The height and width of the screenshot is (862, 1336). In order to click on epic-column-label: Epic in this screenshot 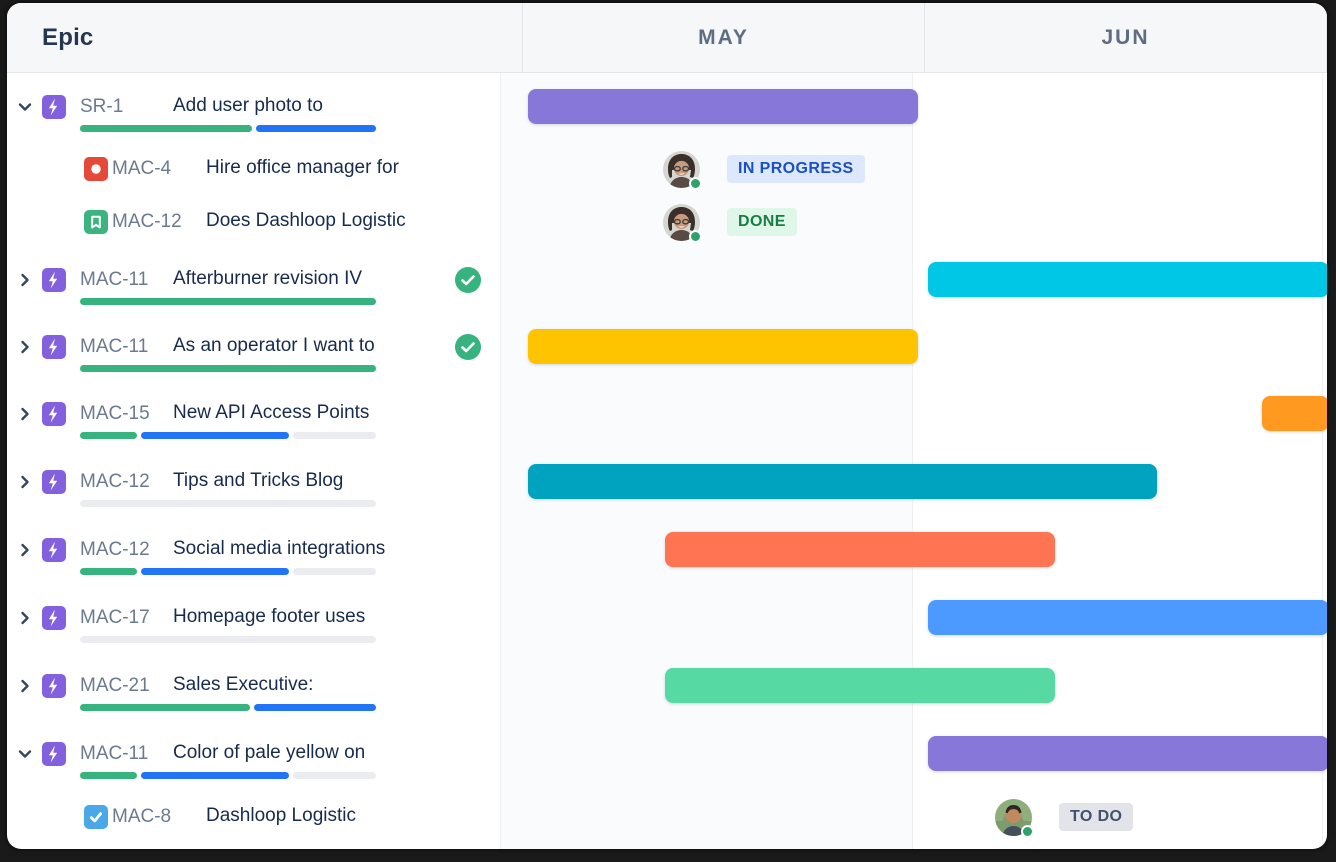, I will do `click(68, 37)`.